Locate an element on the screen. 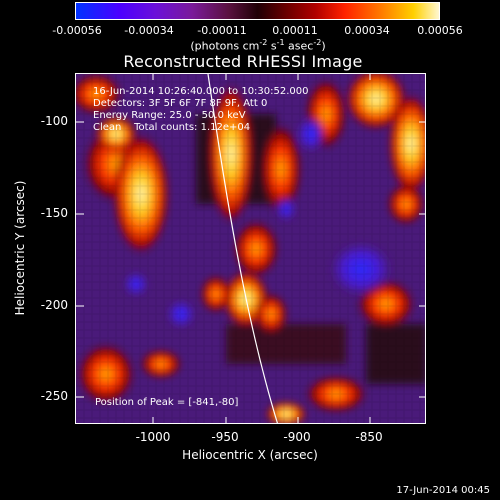 The height and width of the screenshot is (500, 500). x-tick-label: -1000 is located at coordinates (153, 437).